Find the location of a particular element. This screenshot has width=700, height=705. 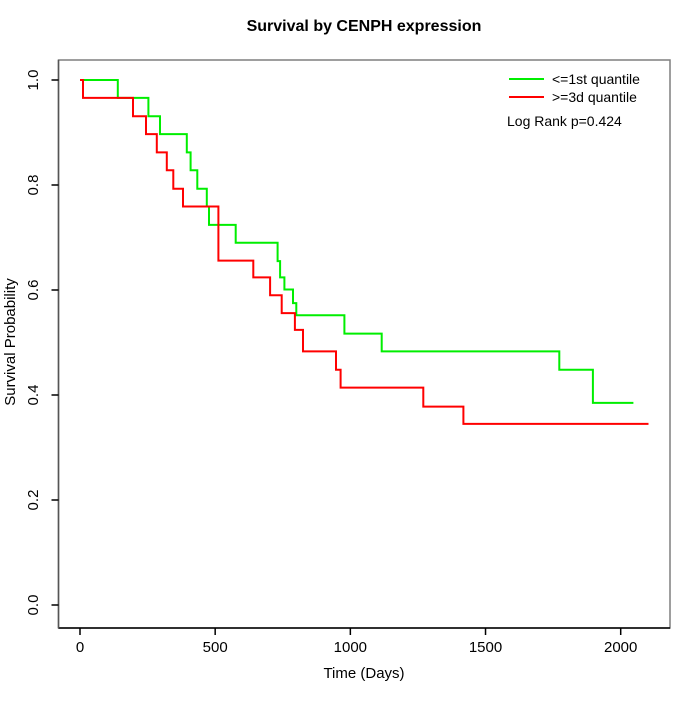

y-tick-label: 0.2 is located at coordinates (33, 500).